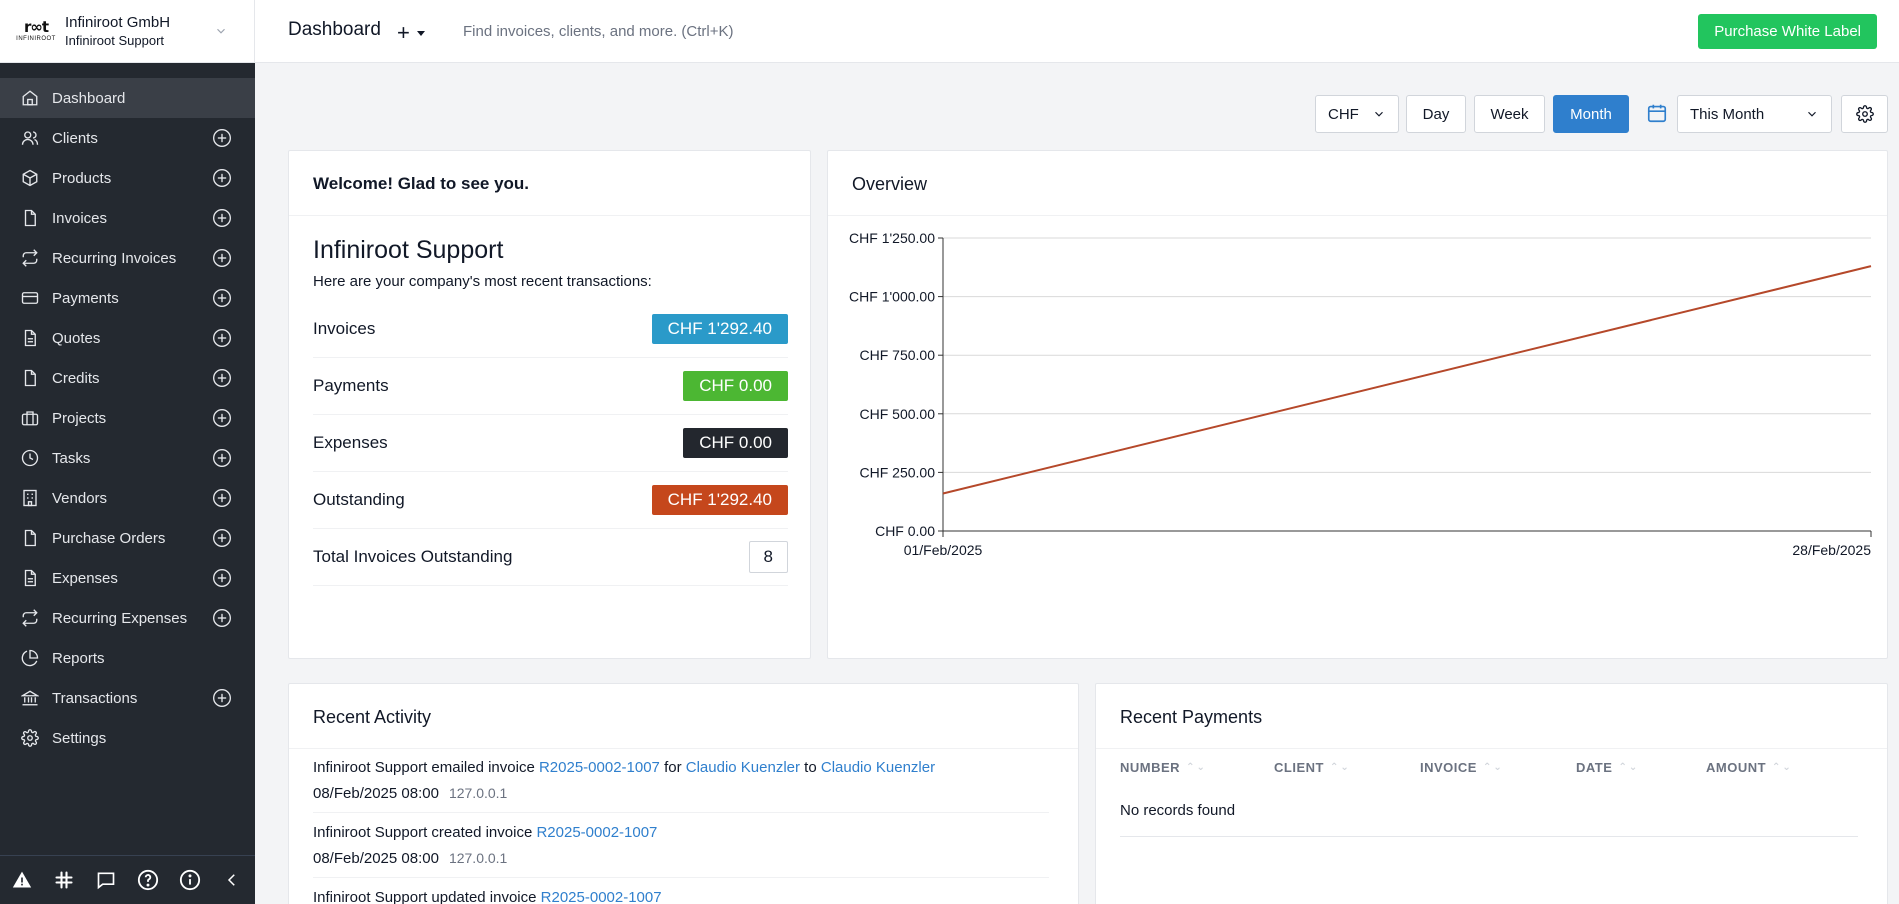  What do you see at coordinates (1509, 114) in the screenshot?
I see `period-week-button: Week` at bounding box center [1509, 114].